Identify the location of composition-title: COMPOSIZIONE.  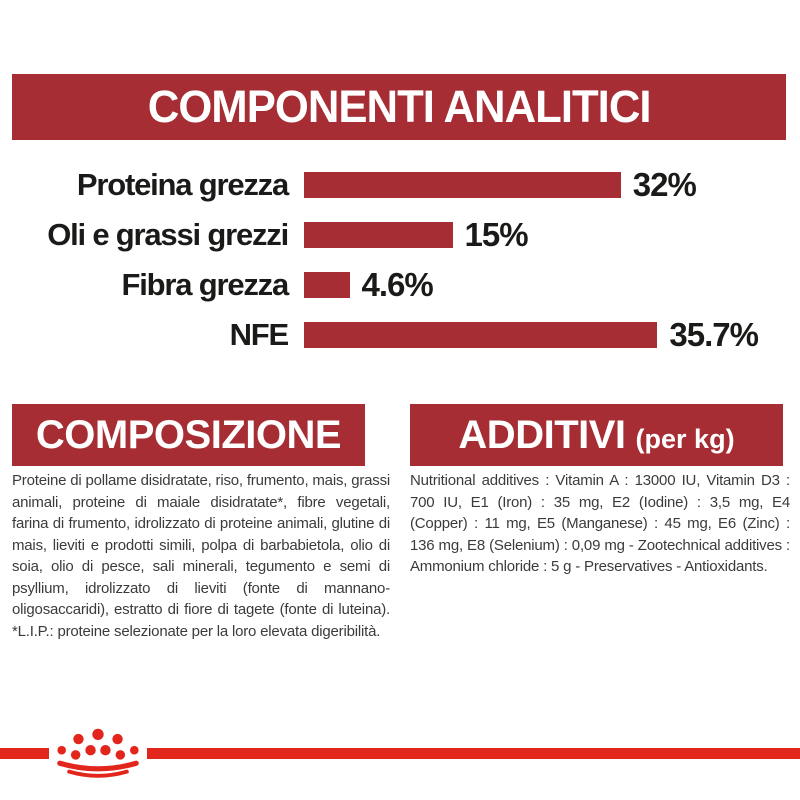
(188, 435).